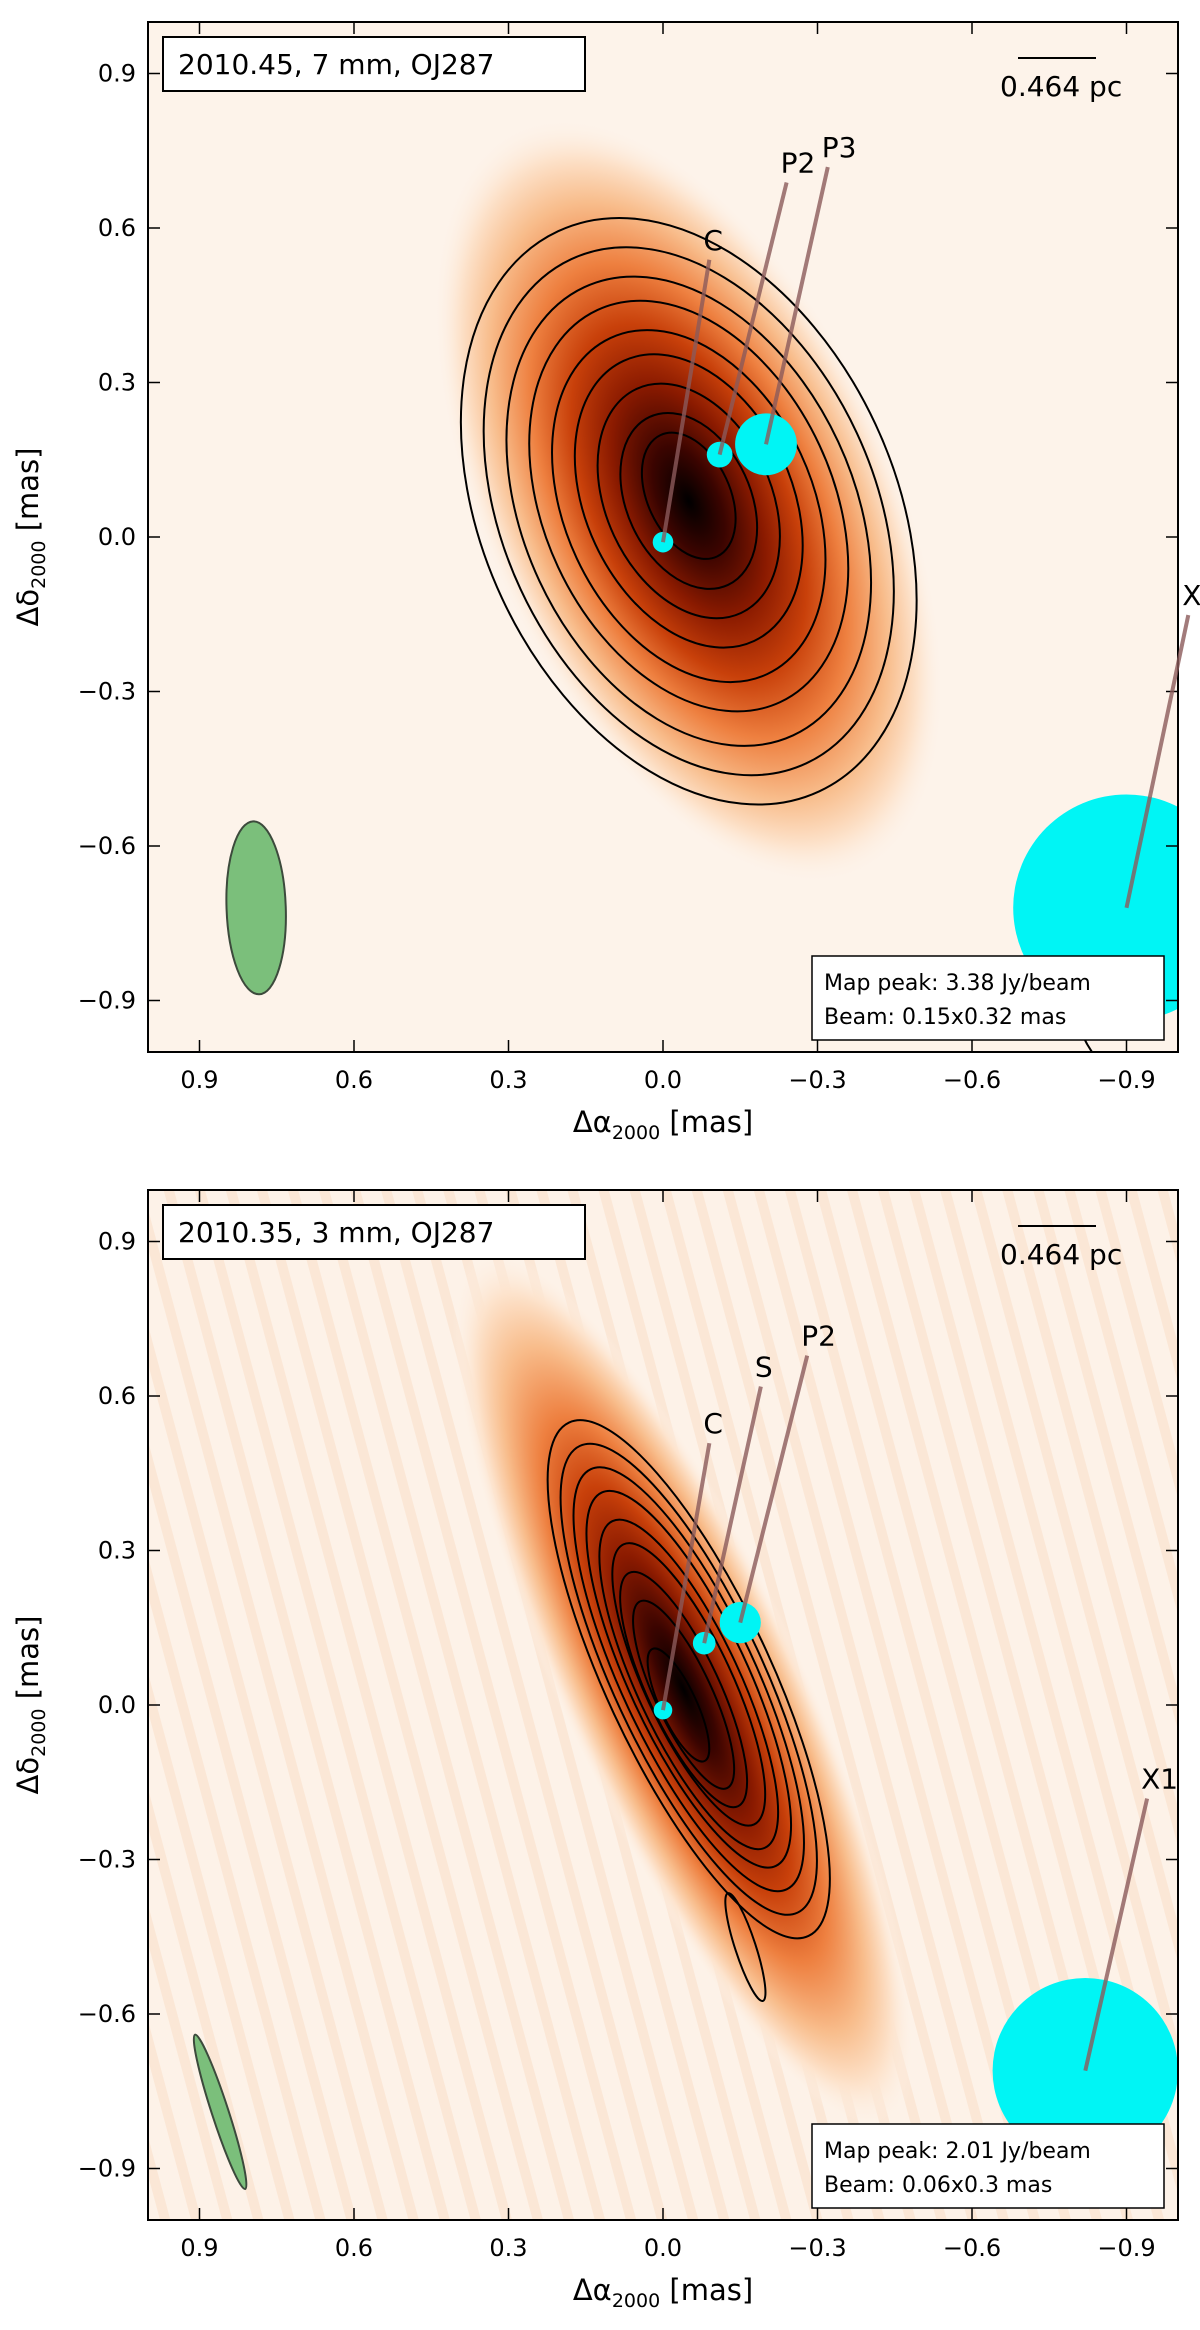  I want to click on contour-lines, so click(831, 1780).